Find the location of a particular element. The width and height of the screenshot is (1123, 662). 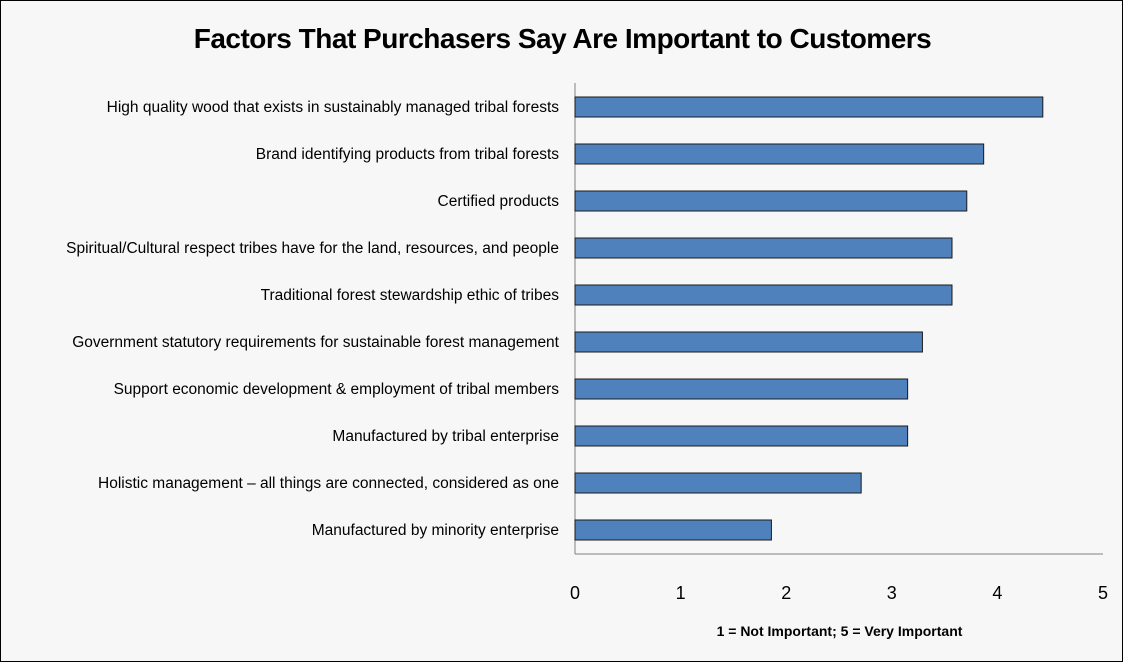

category-label: Manufactured by minority enterprise is located at coordinates (435, 530).